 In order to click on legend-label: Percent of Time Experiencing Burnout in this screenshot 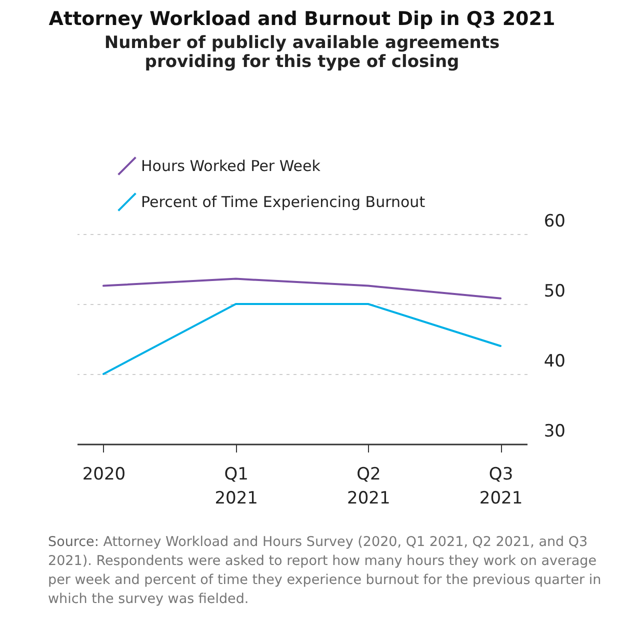, I will do `click(283, 202)`.